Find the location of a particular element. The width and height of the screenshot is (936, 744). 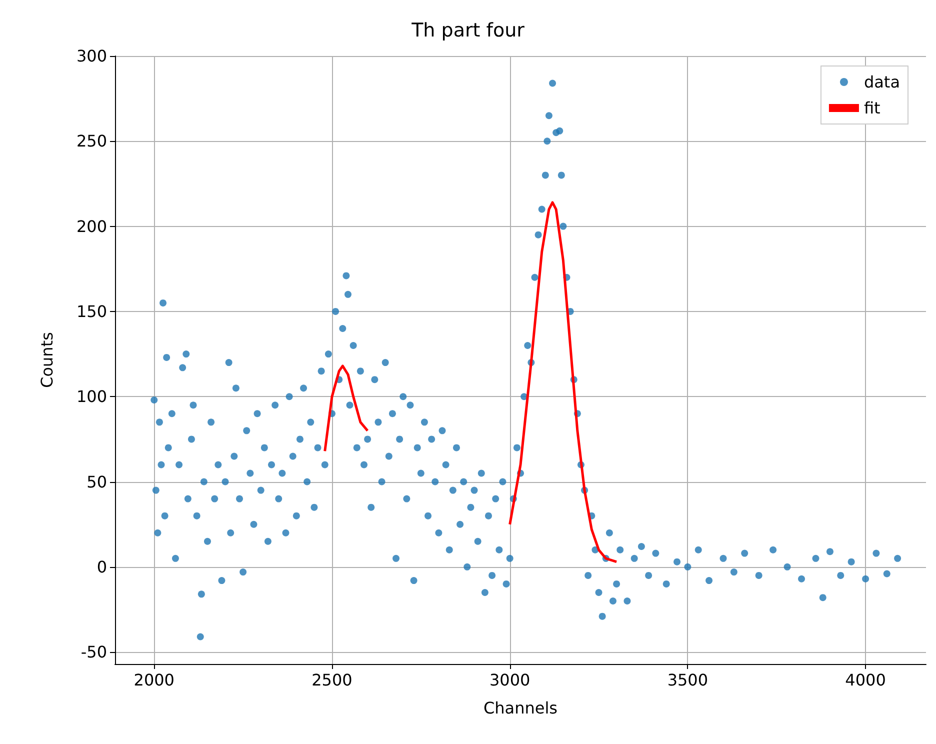

x-axis-title: Channels is located at coordinates (520, 708).